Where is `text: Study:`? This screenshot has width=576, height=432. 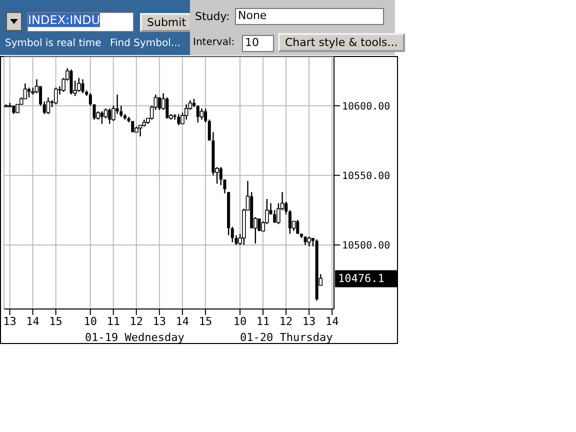
text: Study: is located at coordinates (212, 16).